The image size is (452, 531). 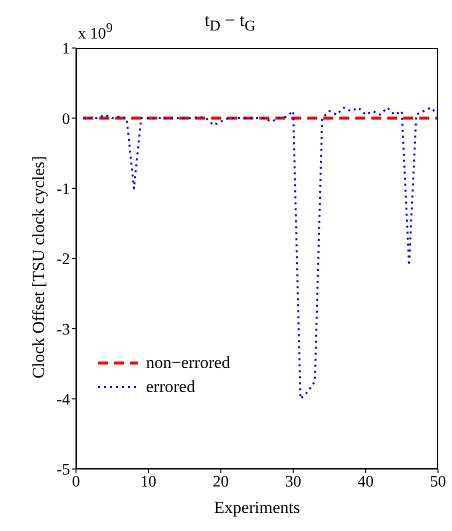 I want to click on legend-label: non−errored, so click(x=188, y=363).